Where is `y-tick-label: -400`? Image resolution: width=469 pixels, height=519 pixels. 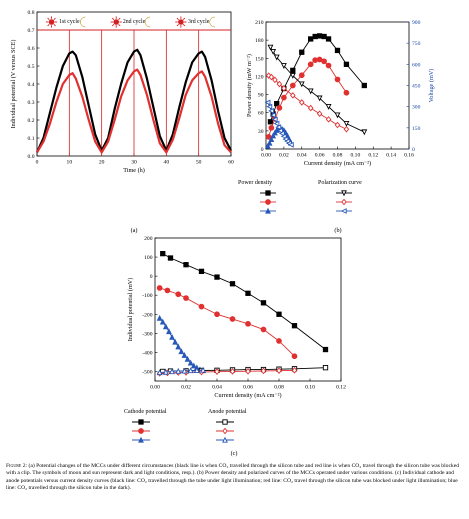 y-tick-label: -400 is located at coordinates (147, 353).